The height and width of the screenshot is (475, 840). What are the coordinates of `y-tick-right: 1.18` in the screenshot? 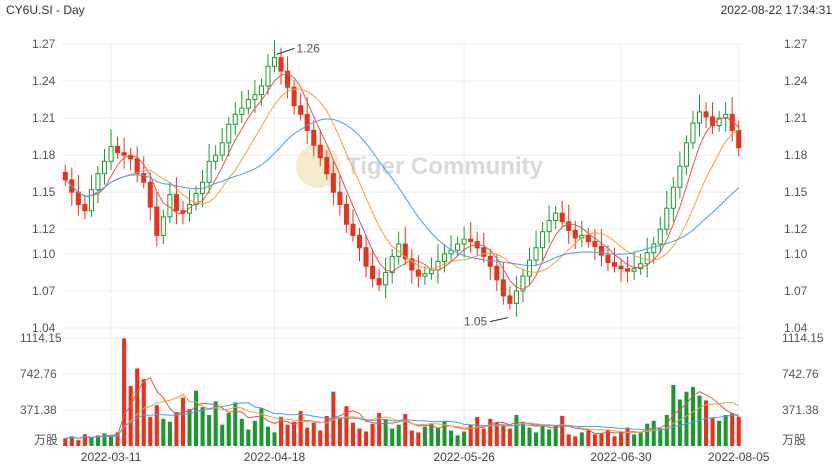 It's located at (796, 155).